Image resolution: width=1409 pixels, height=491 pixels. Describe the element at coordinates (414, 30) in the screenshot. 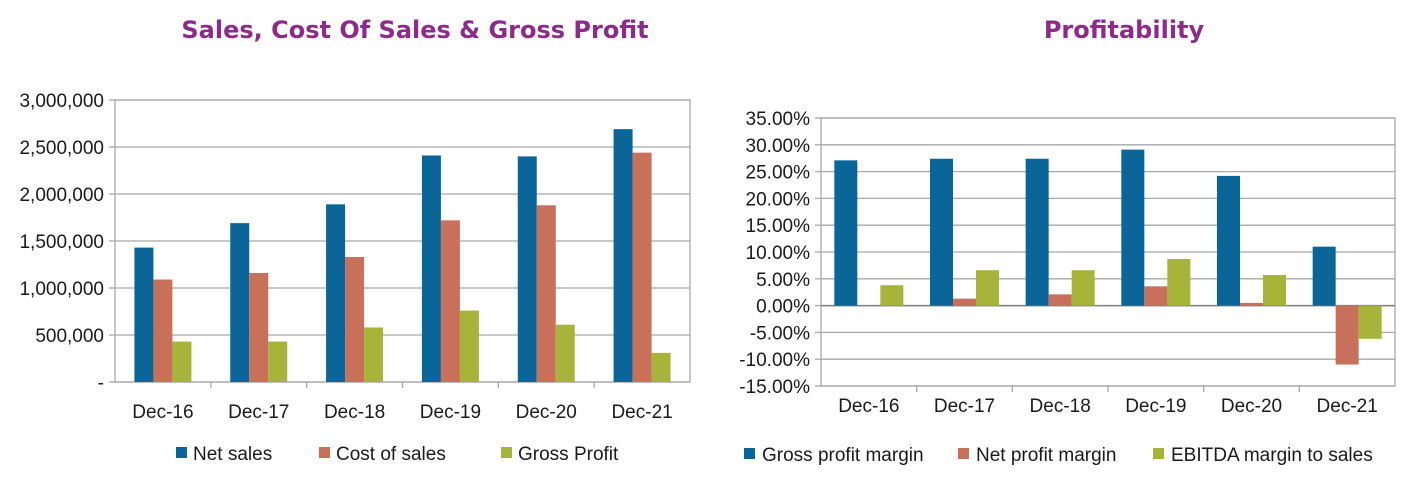

I see `chart1-title: Sales, Cost Of Sales & Gross Profit` at that location.